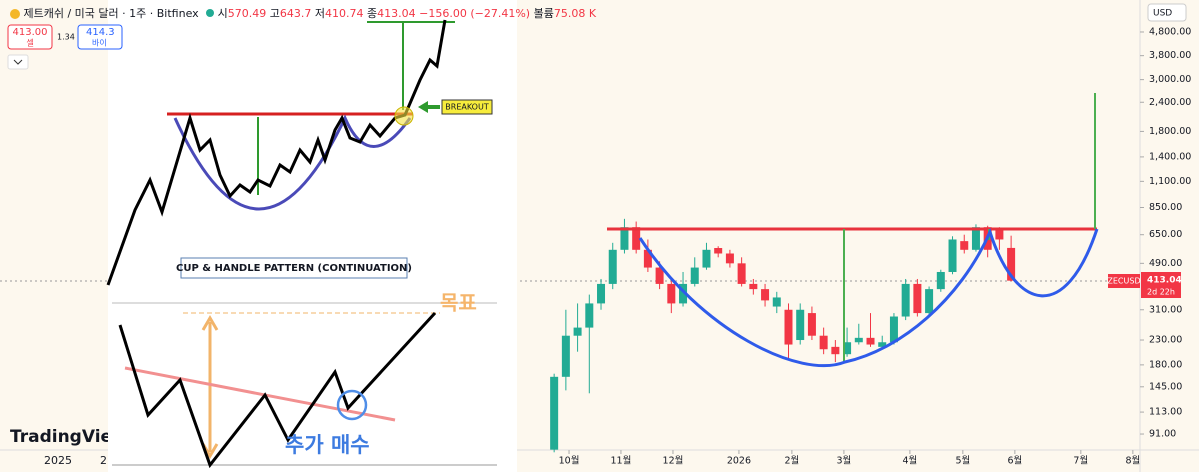 This screenshot has width=1199, height=472. What do you see at coordinates (344, 13) in the screenshot?
I see `ohlc-value: 410.74` at bounding box center [344, 13].